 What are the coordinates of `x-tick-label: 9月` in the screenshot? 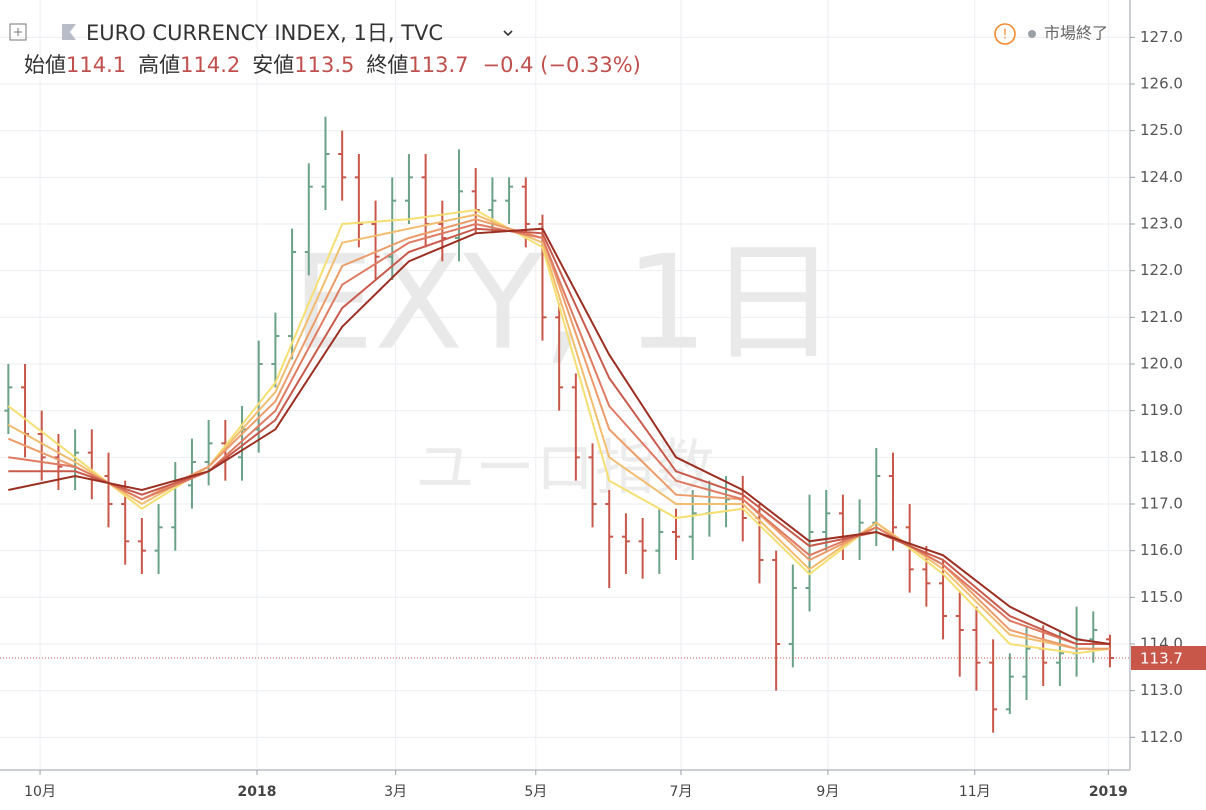 It's located at (827, 792).